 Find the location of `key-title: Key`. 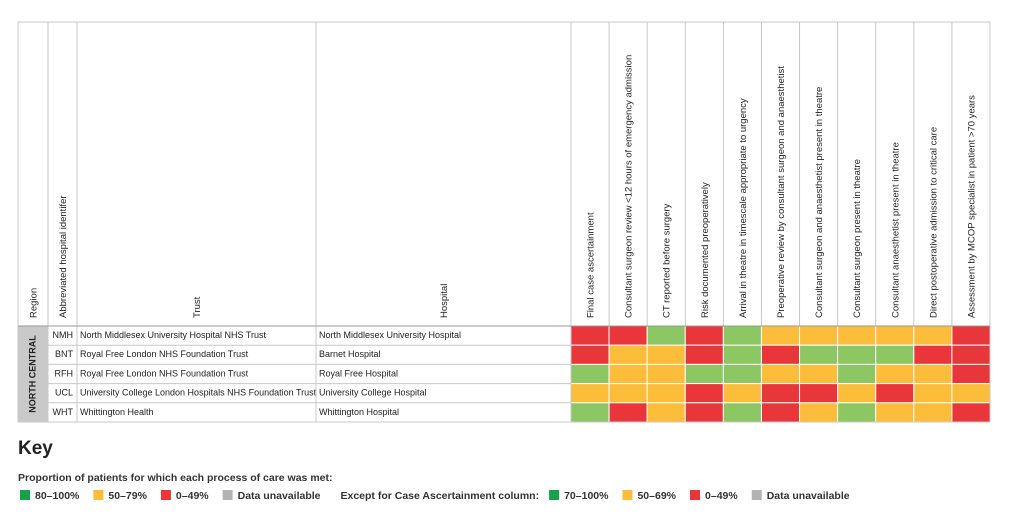

key-title: Key is located at coordinates (35, 448).